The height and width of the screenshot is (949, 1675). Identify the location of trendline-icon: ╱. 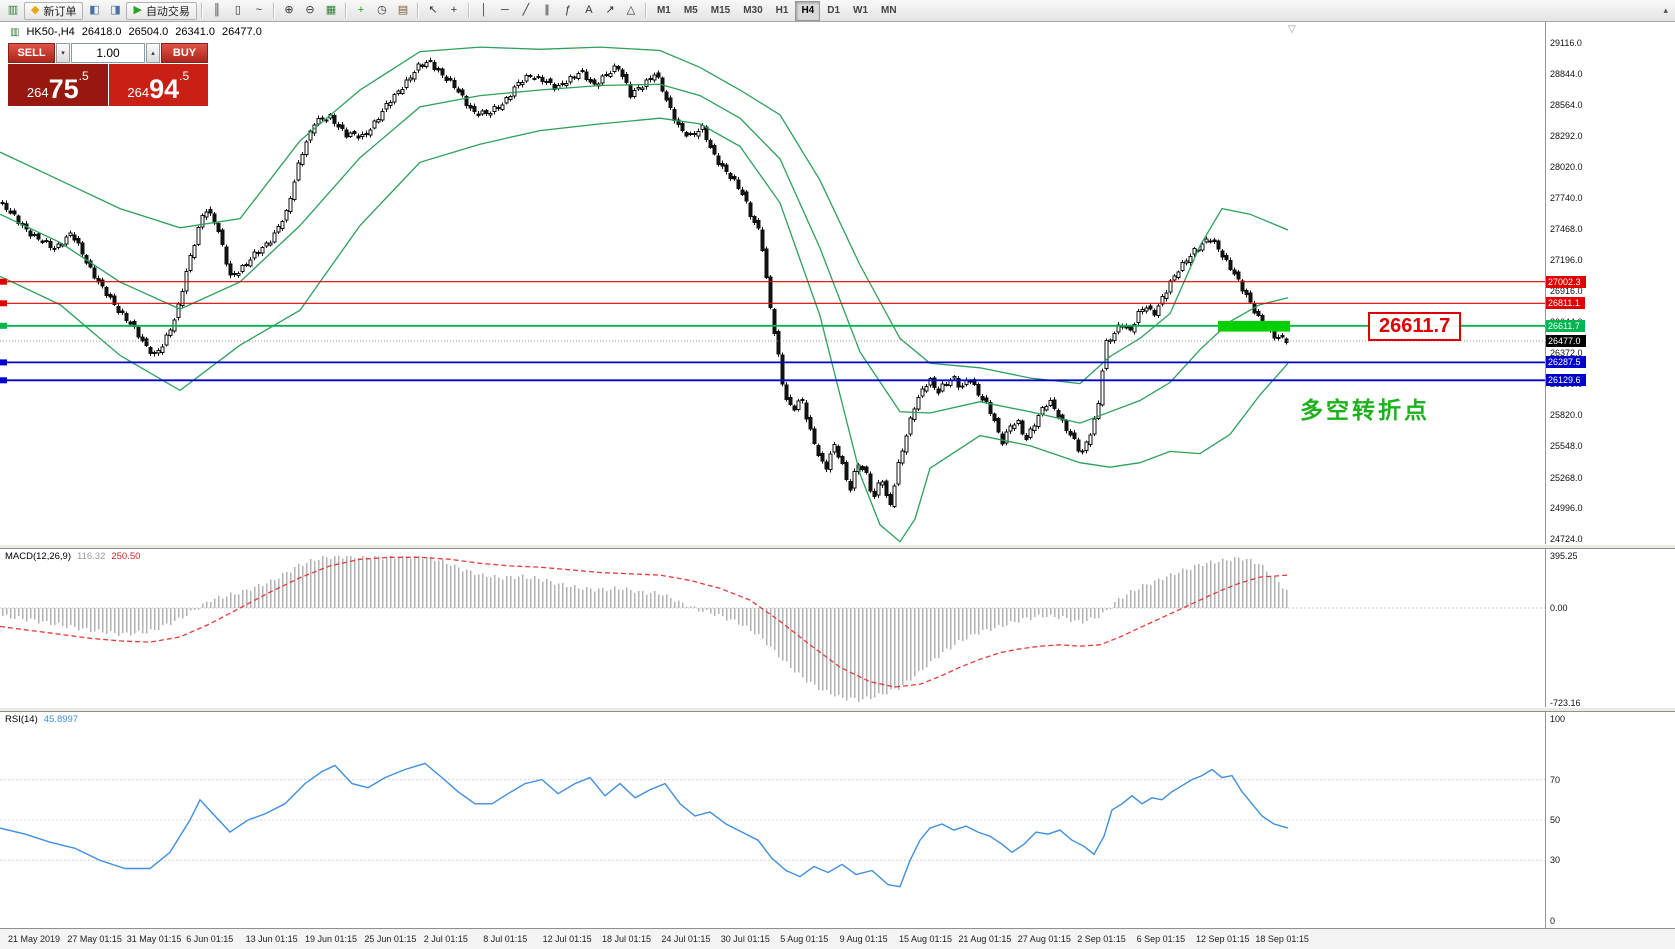
(526, 11).